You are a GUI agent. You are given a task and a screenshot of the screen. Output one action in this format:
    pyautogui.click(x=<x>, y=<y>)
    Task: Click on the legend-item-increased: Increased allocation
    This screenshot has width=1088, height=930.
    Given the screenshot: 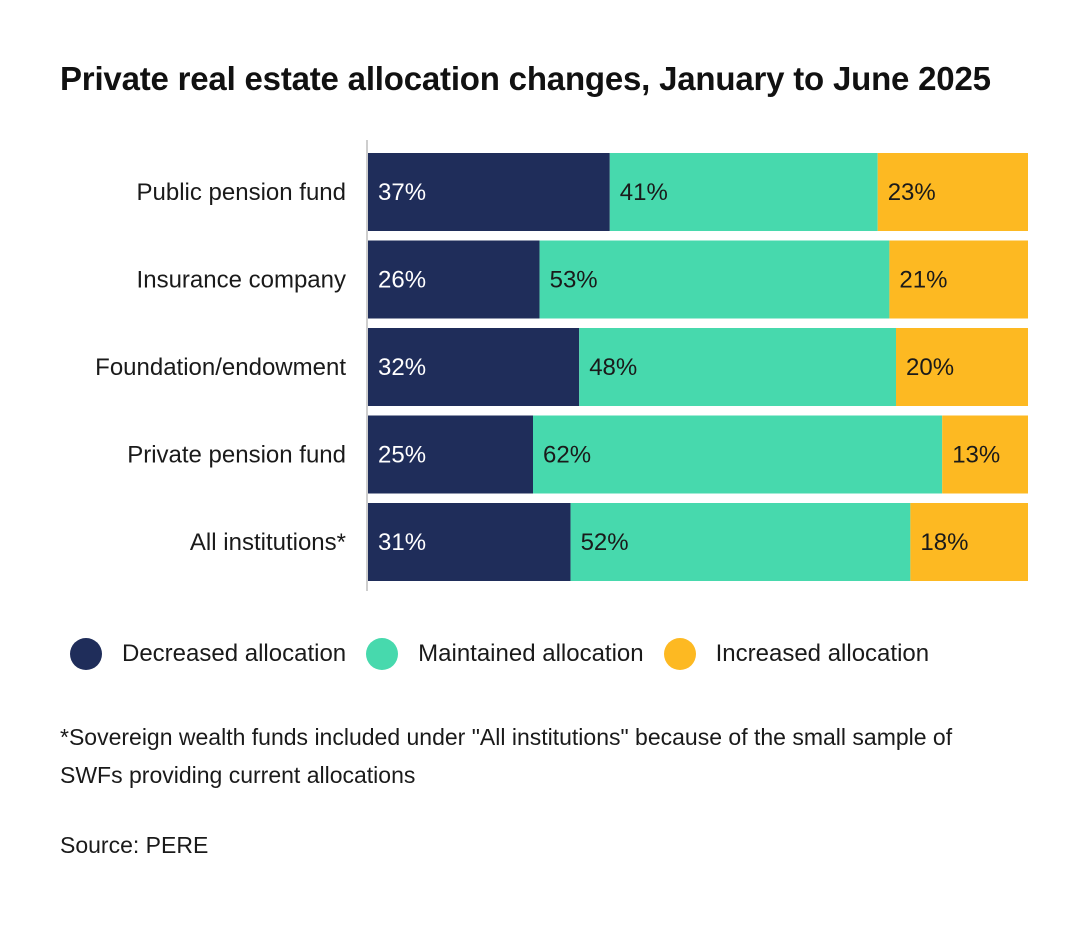 What is the action you would take?
    pyautogui.click(x=796, y=654)
    